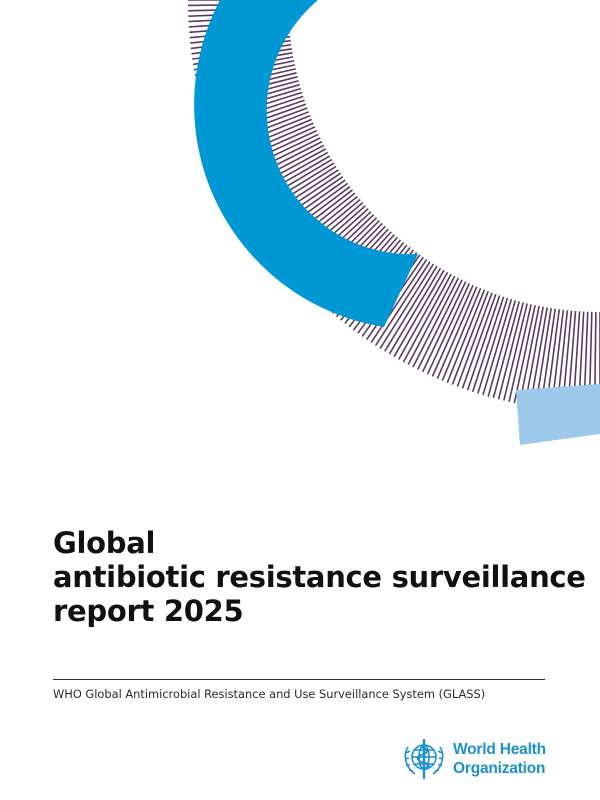 The height and width of the screenshot is (800, 600). Describe the element at coordinates (104, 543) in the screenshot. I see `title-line-1: Global` at that location.